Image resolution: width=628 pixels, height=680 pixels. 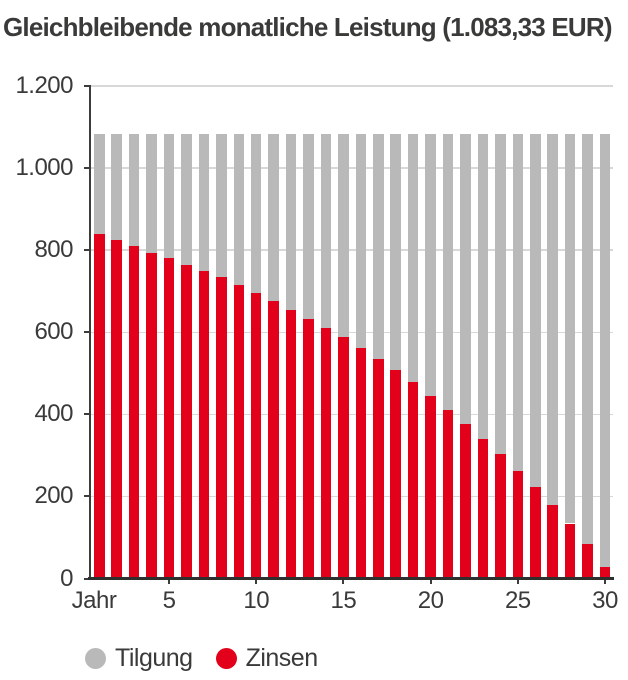 I want to click on y-axis-label-400: 400, so click(x=53, y=414).